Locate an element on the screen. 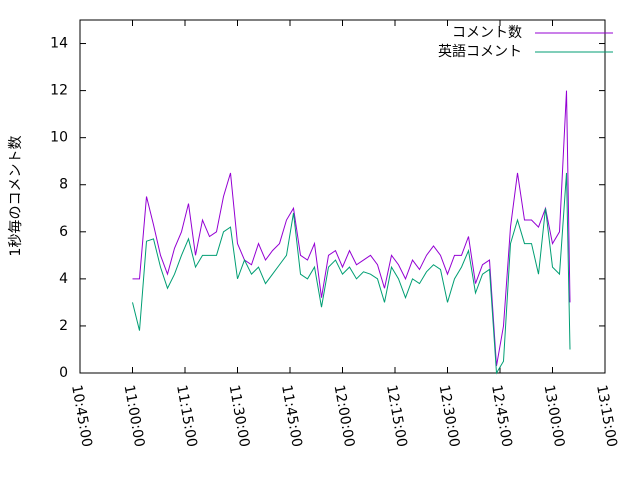 The image size is (640, 480). x-tick-label: 12:15:00 is located at coordinates (396, 416).